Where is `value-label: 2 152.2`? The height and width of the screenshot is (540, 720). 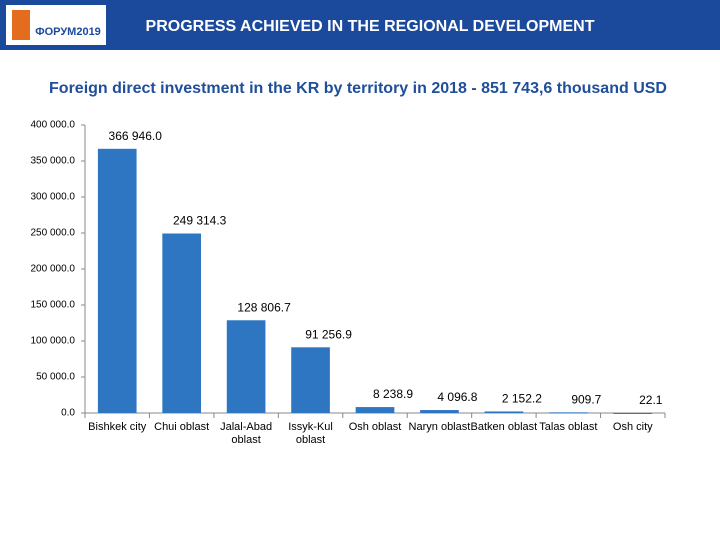
value-label: 2 152.2 is located at coordinates (522, 399).